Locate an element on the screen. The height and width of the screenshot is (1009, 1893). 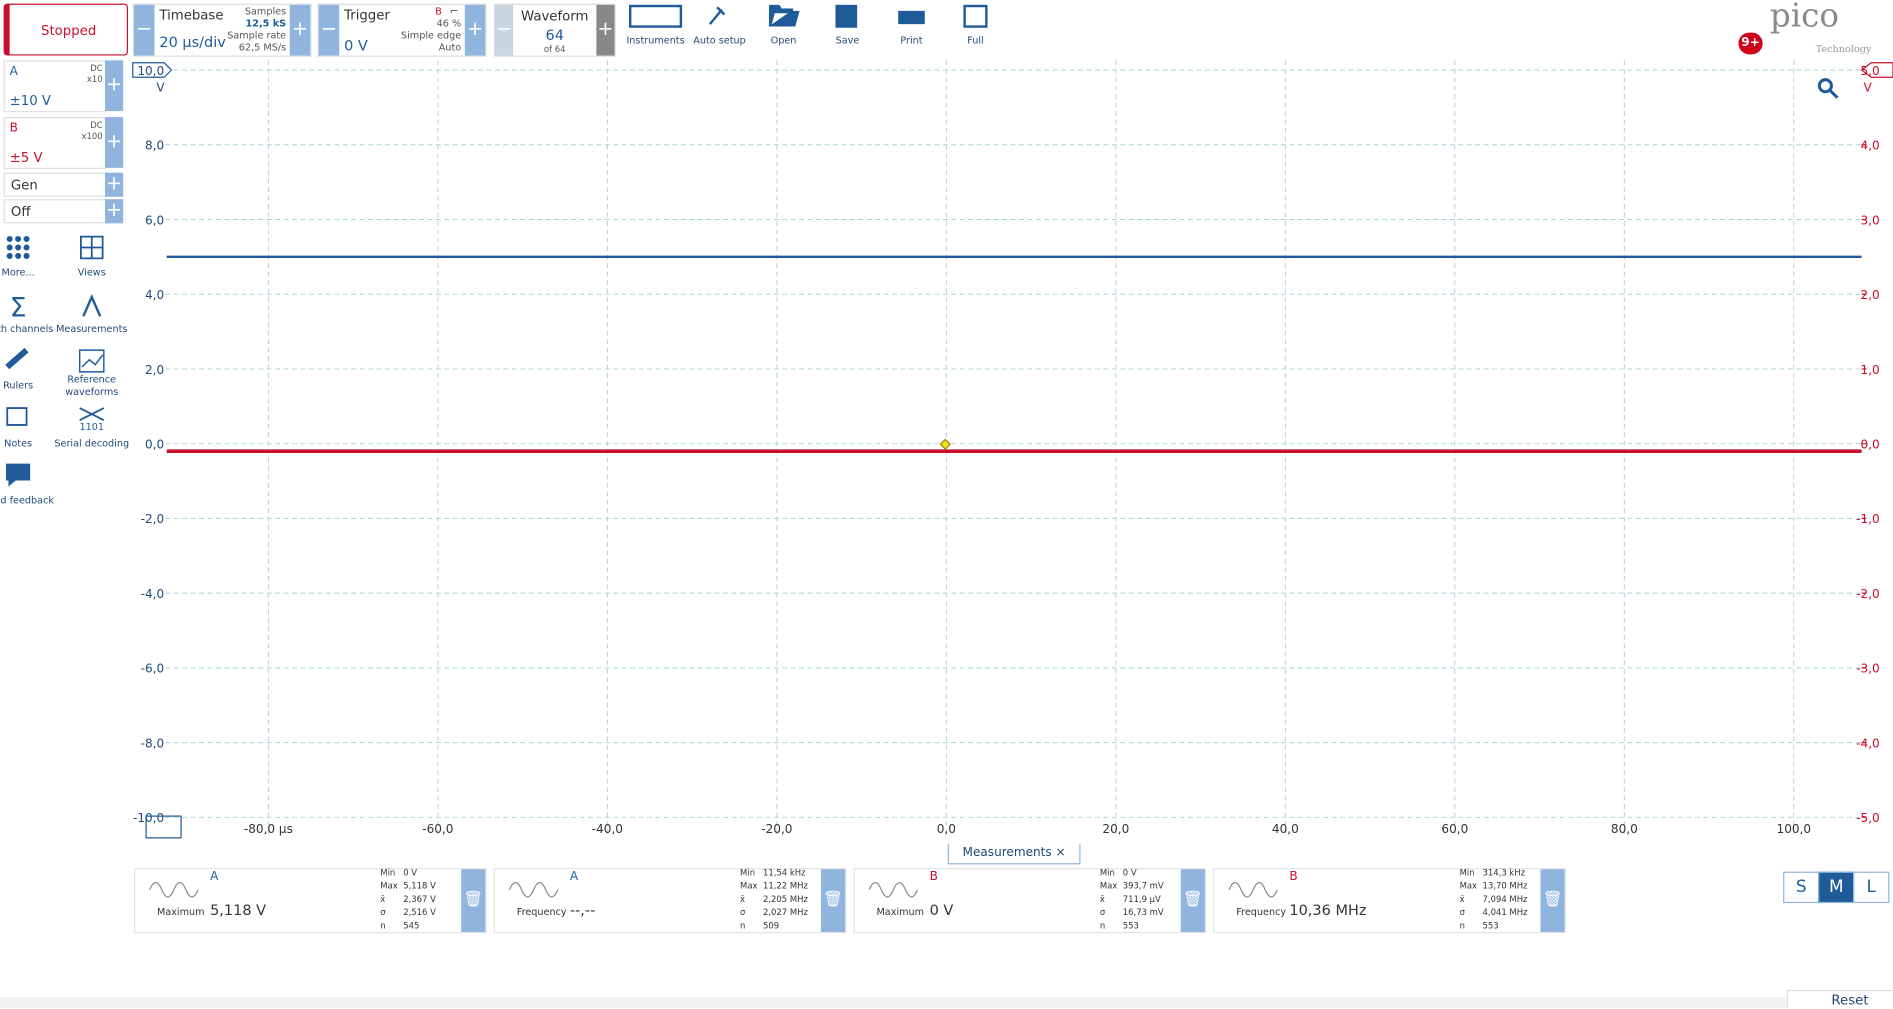
stat-value: 0 V is located at coordinates (1129, 873).